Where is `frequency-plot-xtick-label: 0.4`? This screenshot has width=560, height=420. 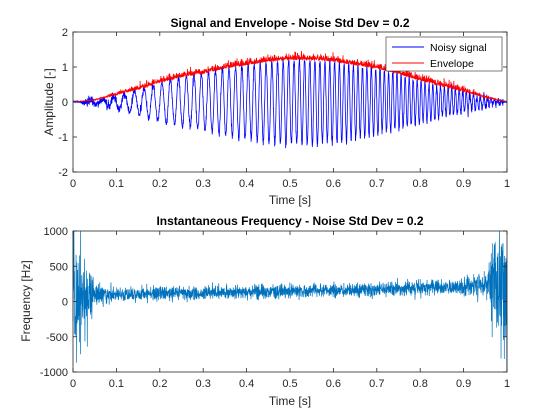
frequency-plot-xtick-label: 0.4 is located at coordinates (246, 384).